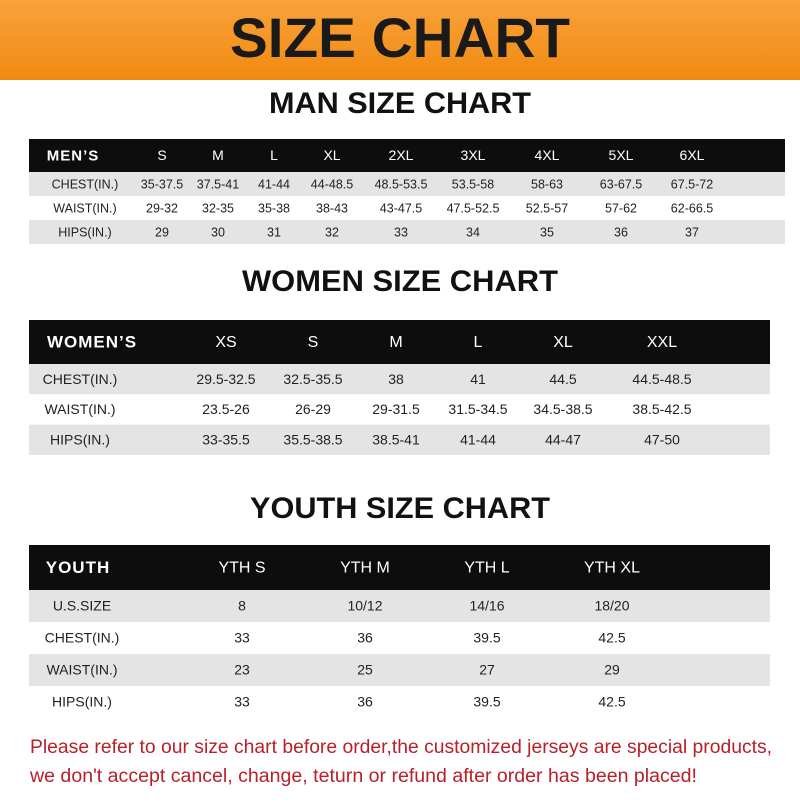 Image resolution: width=800 pixels, height=805 pixels. Describe the element at coordinates (274, 208) in the screenshot. I see `table-cell: 35-38` at that location.